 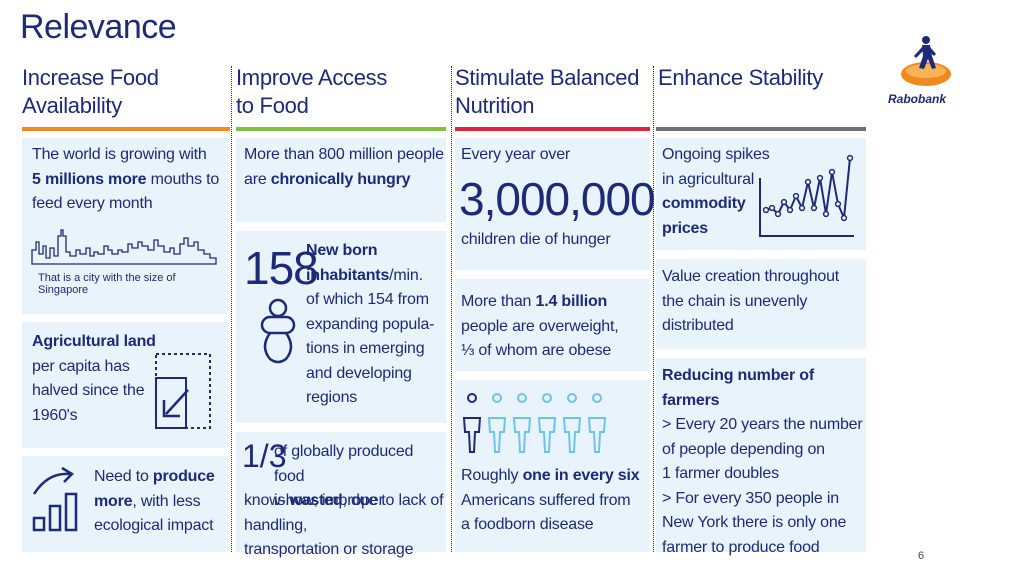 What do you see at coordinates (365, 348) in the screenshot?
I see `card-text: tions in emerging` at bounding box center [365, 348].